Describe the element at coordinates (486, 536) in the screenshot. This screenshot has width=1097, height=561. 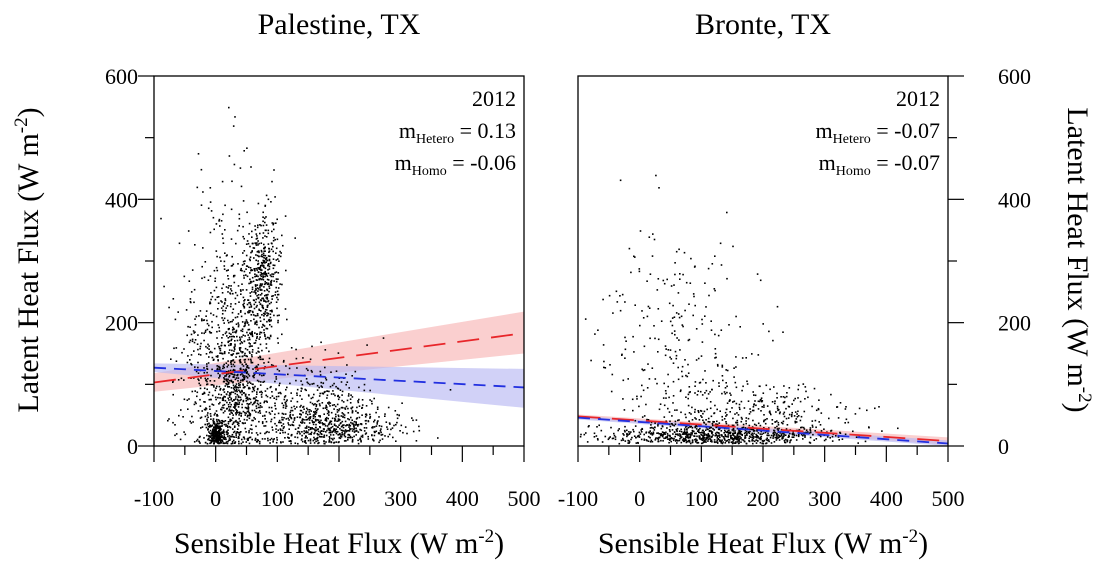
I see `x-label-exp: -2` at that location.